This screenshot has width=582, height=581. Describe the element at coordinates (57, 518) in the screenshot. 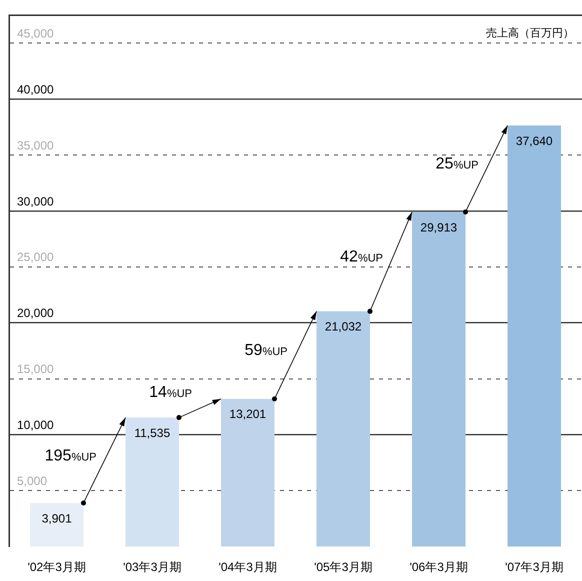

I see `data-label: 3,901` at that location.